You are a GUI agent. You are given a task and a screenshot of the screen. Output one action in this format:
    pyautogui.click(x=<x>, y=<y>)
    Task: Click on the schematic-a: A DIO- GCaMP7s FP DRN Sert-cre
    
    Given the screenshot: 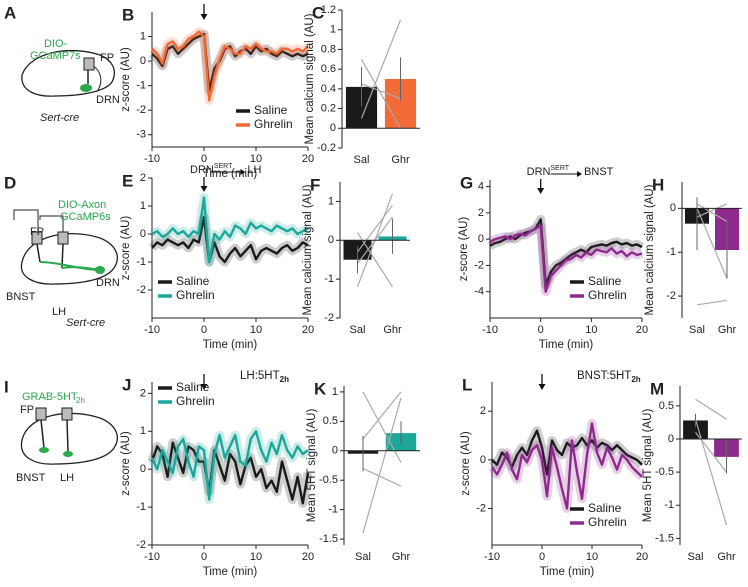 What is the action you would take?
    pyautogui.click(x=62, y=63)
    